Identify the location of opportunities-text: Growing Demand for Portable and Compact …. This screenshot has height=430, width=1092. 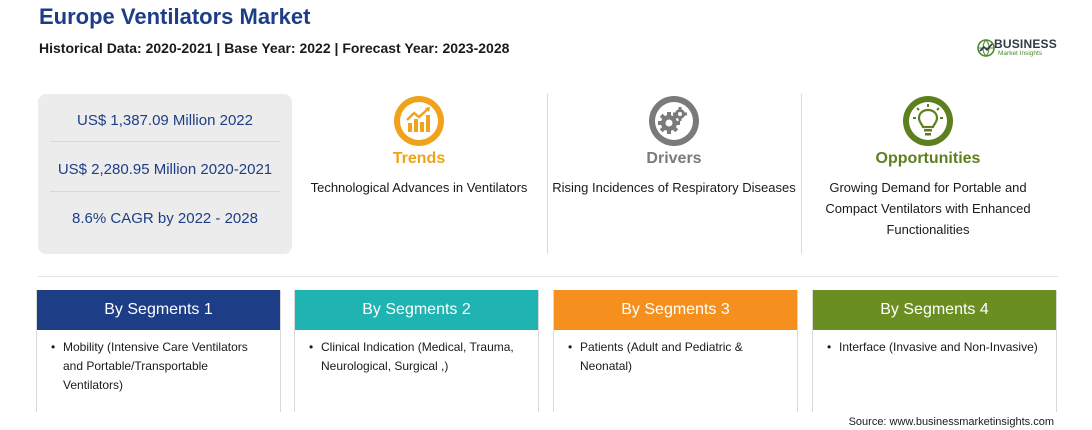
(928, 208).